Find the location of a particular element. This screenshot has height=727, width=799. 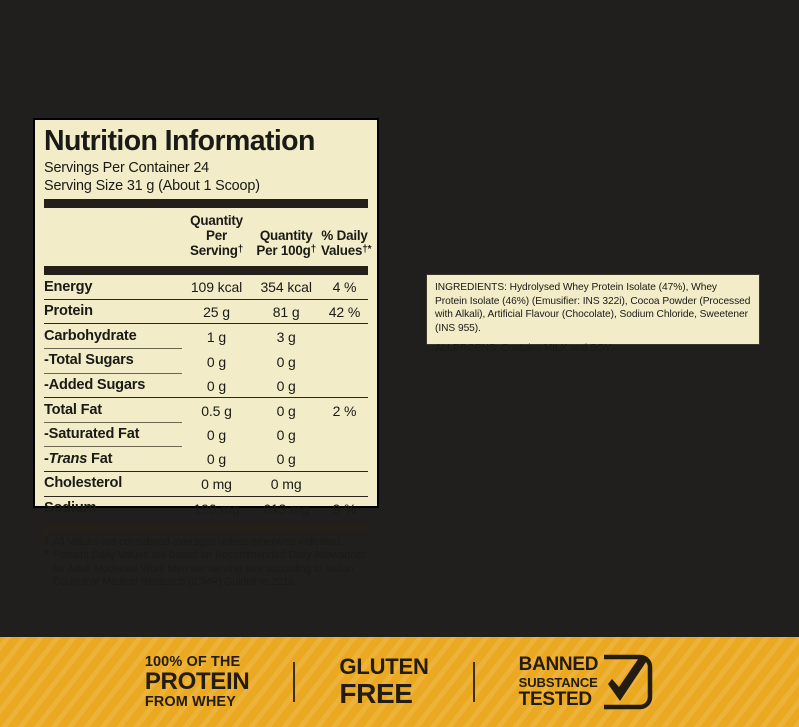

row-value-per-serving: 0 mg is located at coordinates (216, 483).